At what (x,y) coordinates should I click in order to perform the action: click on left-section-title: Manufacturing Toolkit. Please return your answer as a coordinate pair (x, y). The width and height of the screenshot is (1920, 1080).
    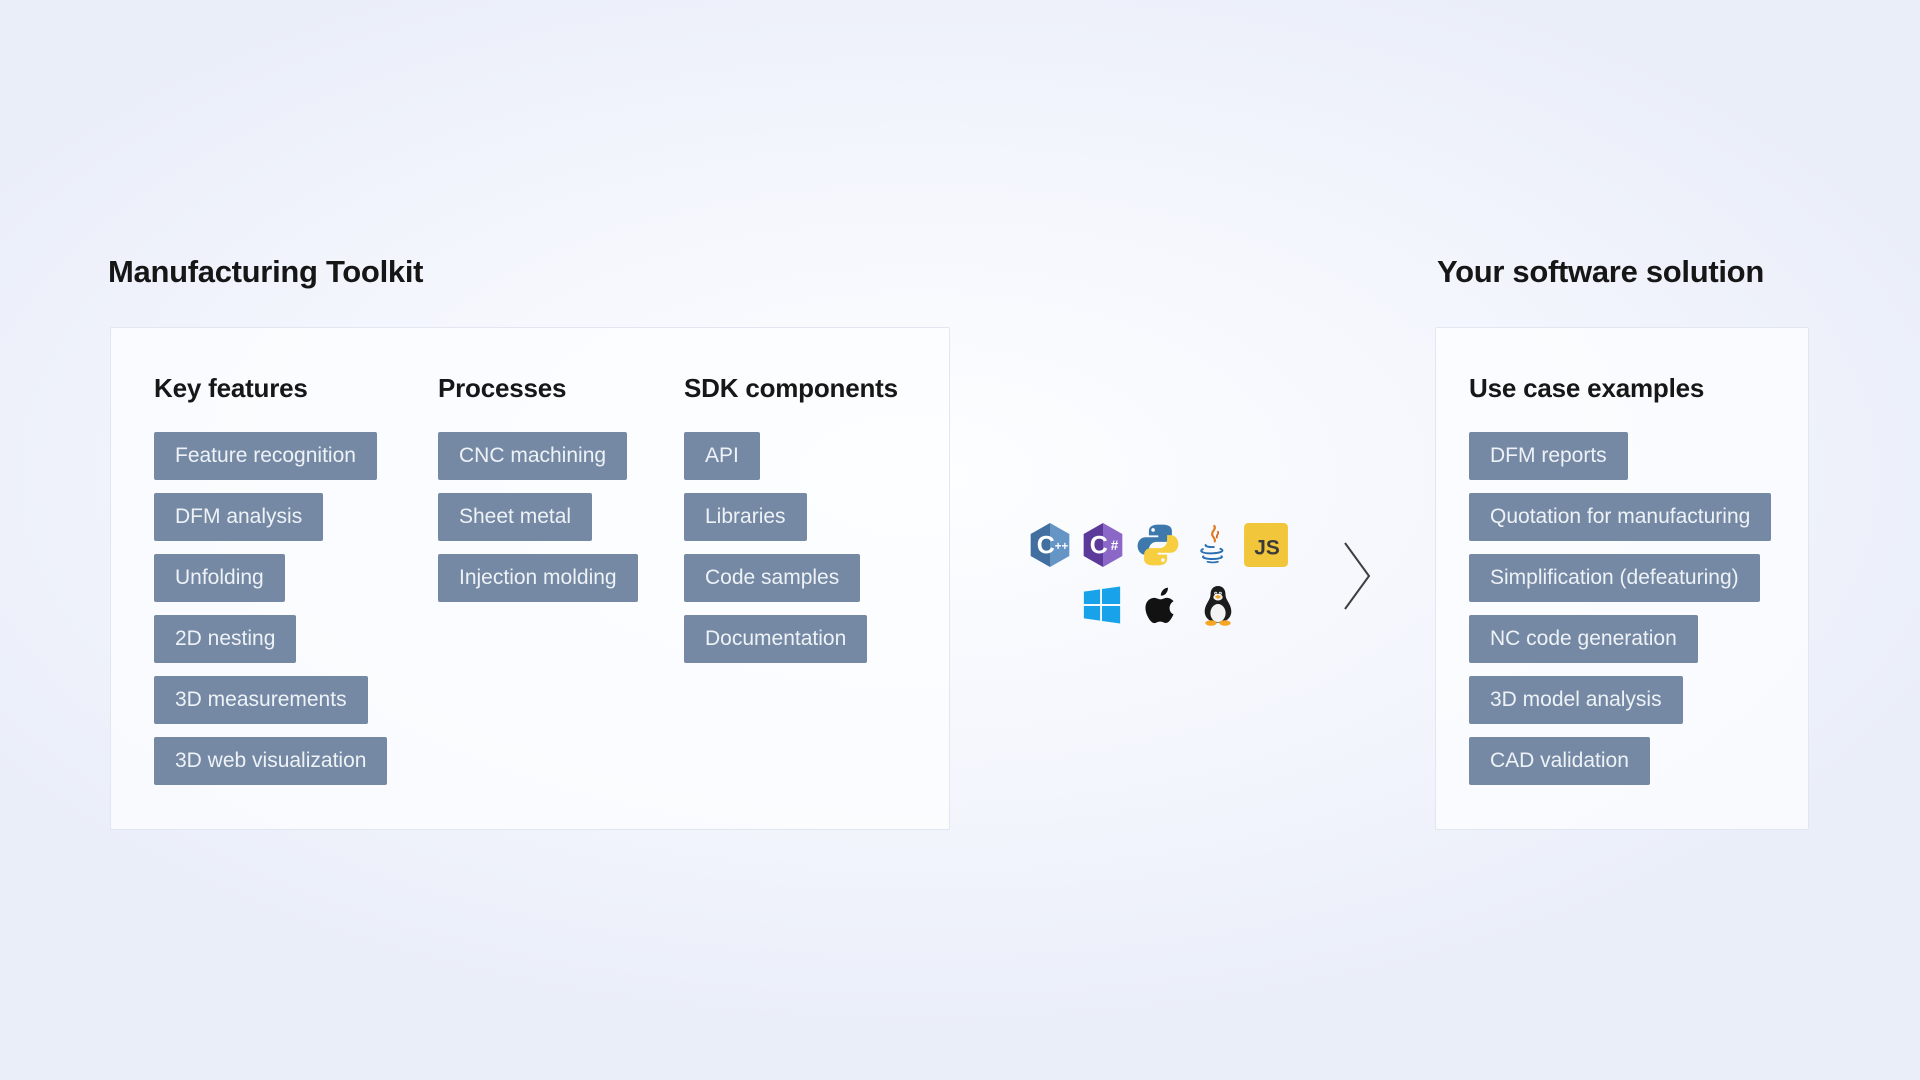
    Looking at the image, I should click on (266, 271).